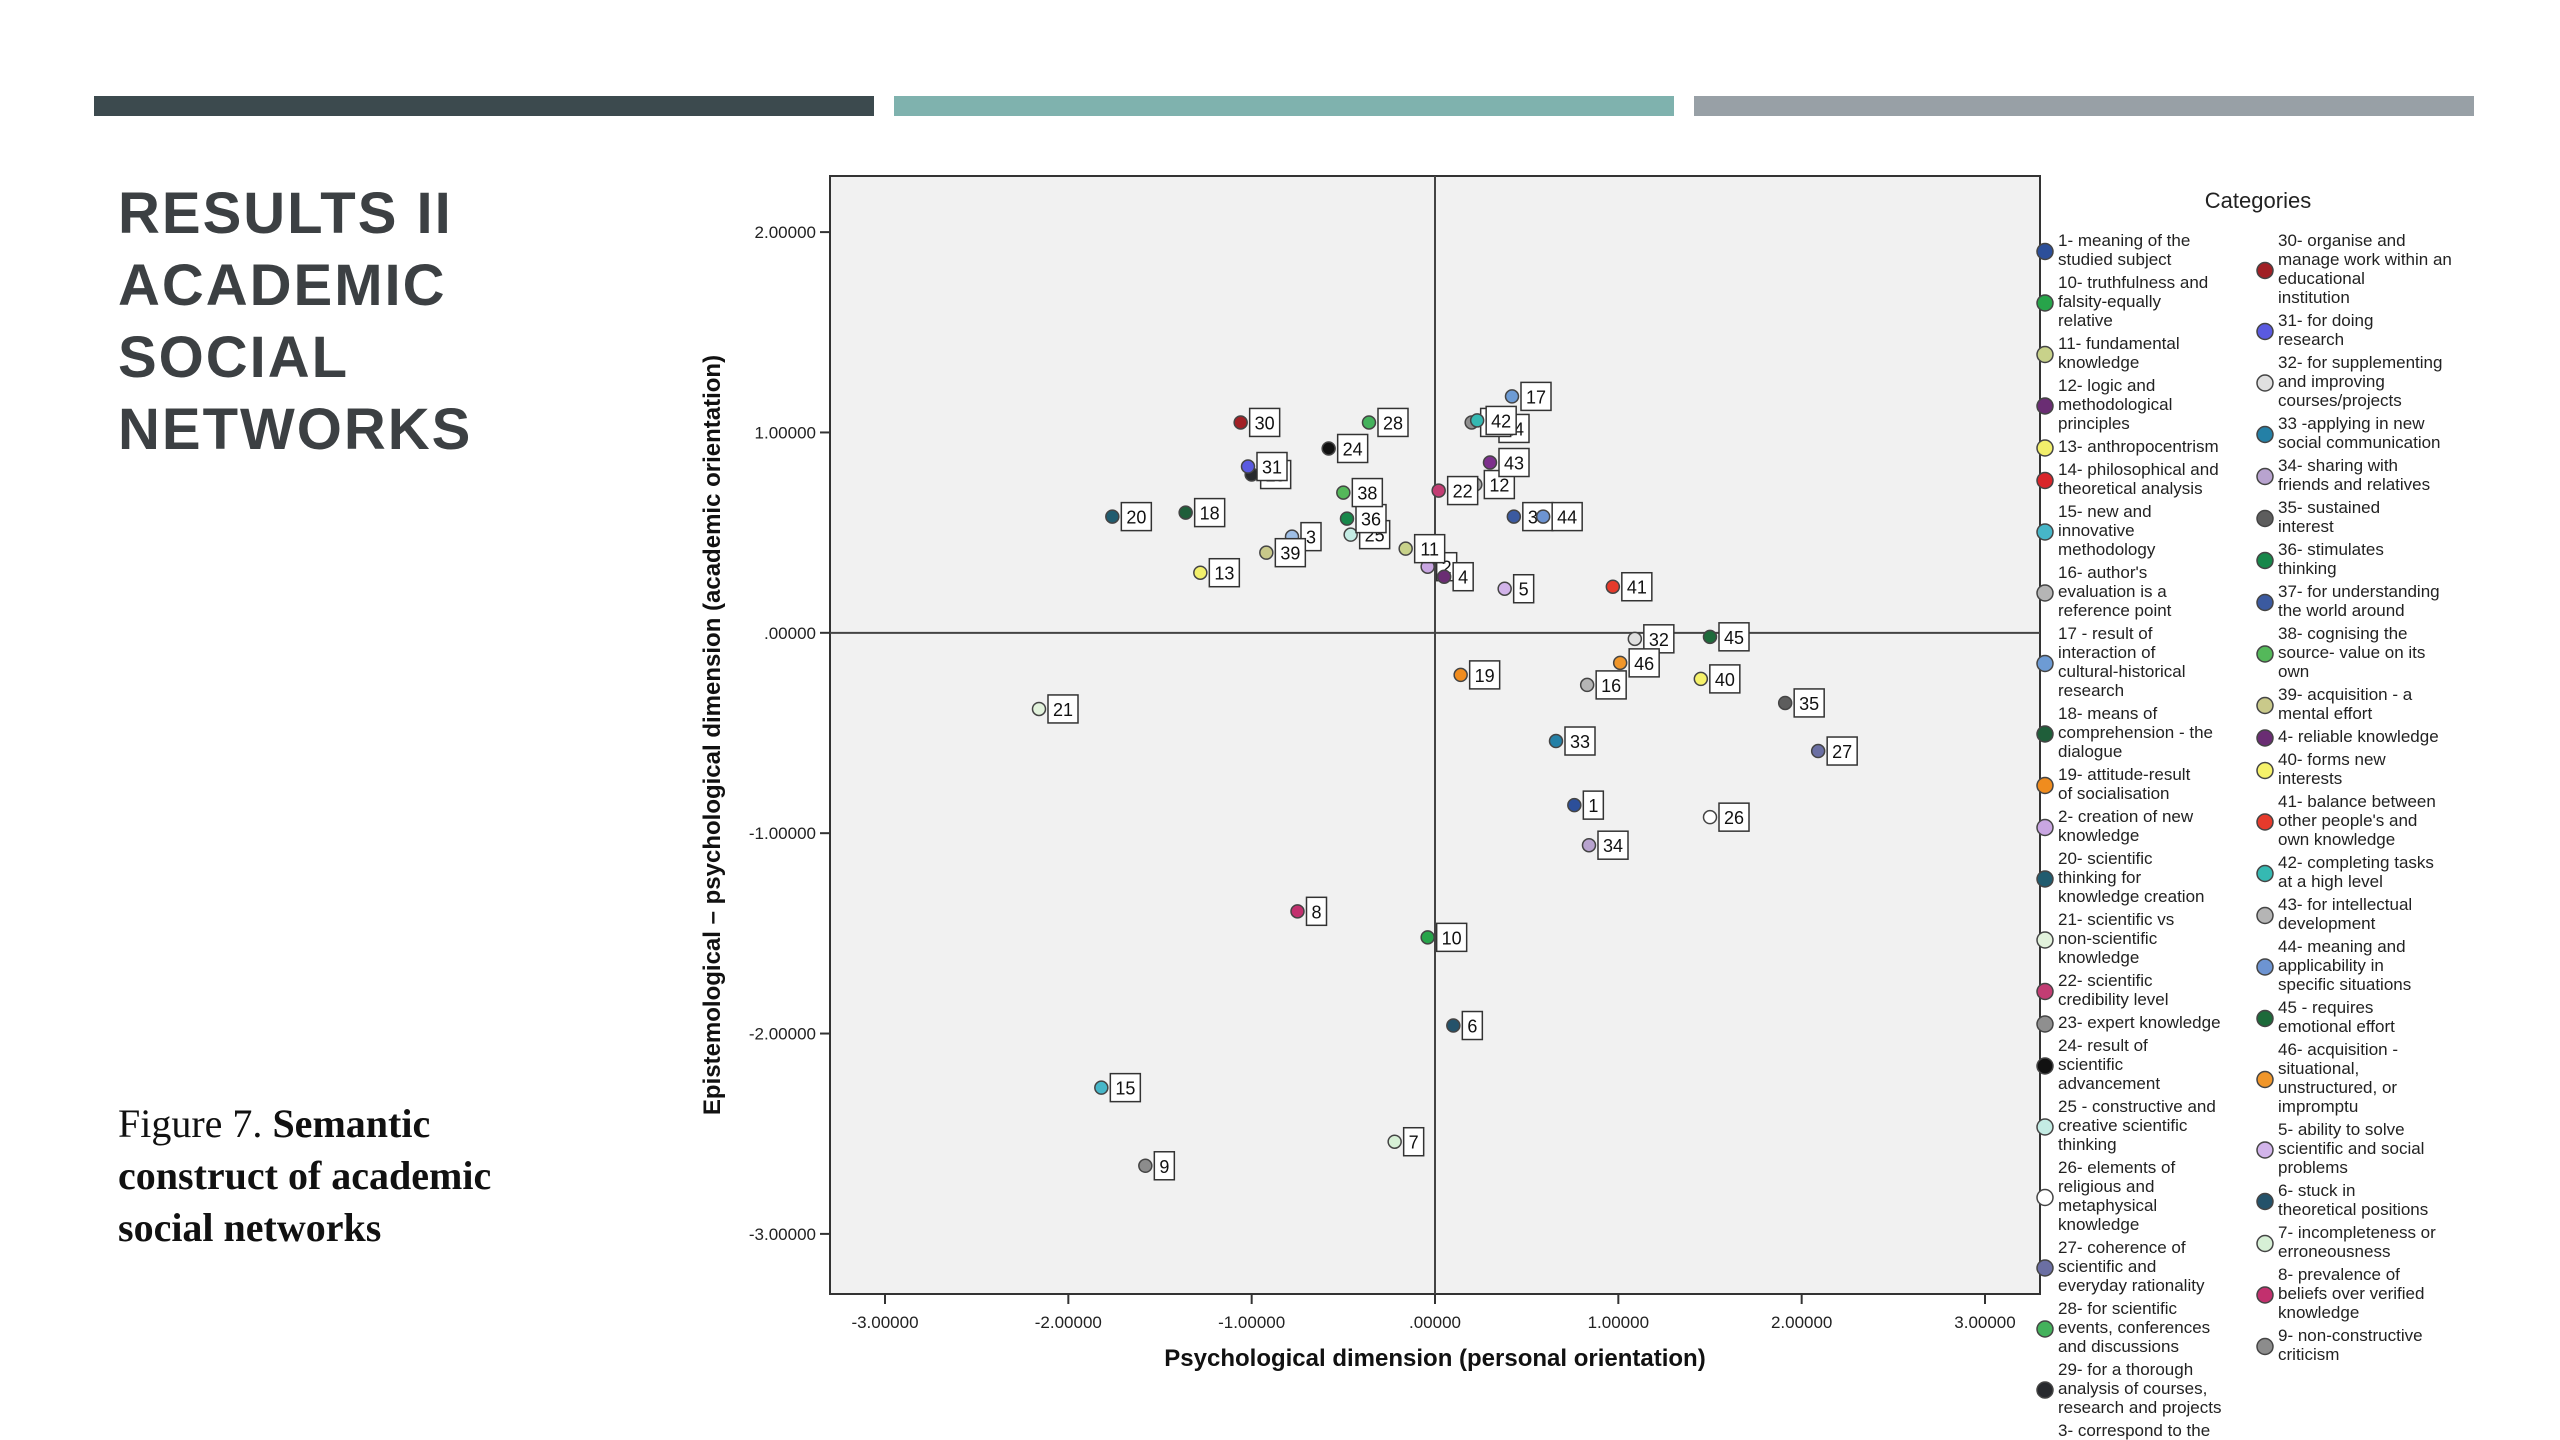 The width and height of the screenshot is (2560, 1440). I want to click on point-label: 16, so click(1611, 686).